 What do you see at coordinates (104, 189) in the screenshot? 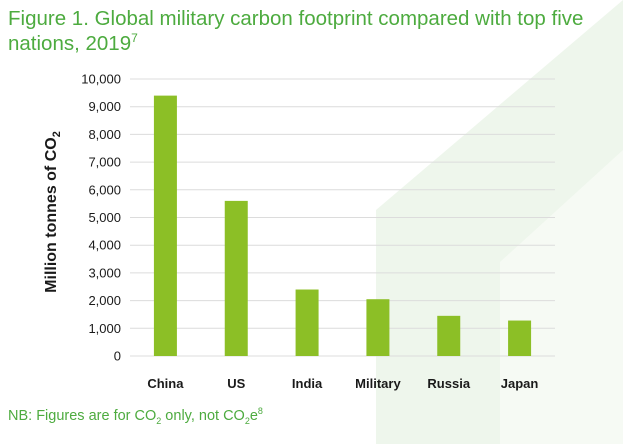
I see `y-tick-label: 6,000` at bounding box center [104, 189].